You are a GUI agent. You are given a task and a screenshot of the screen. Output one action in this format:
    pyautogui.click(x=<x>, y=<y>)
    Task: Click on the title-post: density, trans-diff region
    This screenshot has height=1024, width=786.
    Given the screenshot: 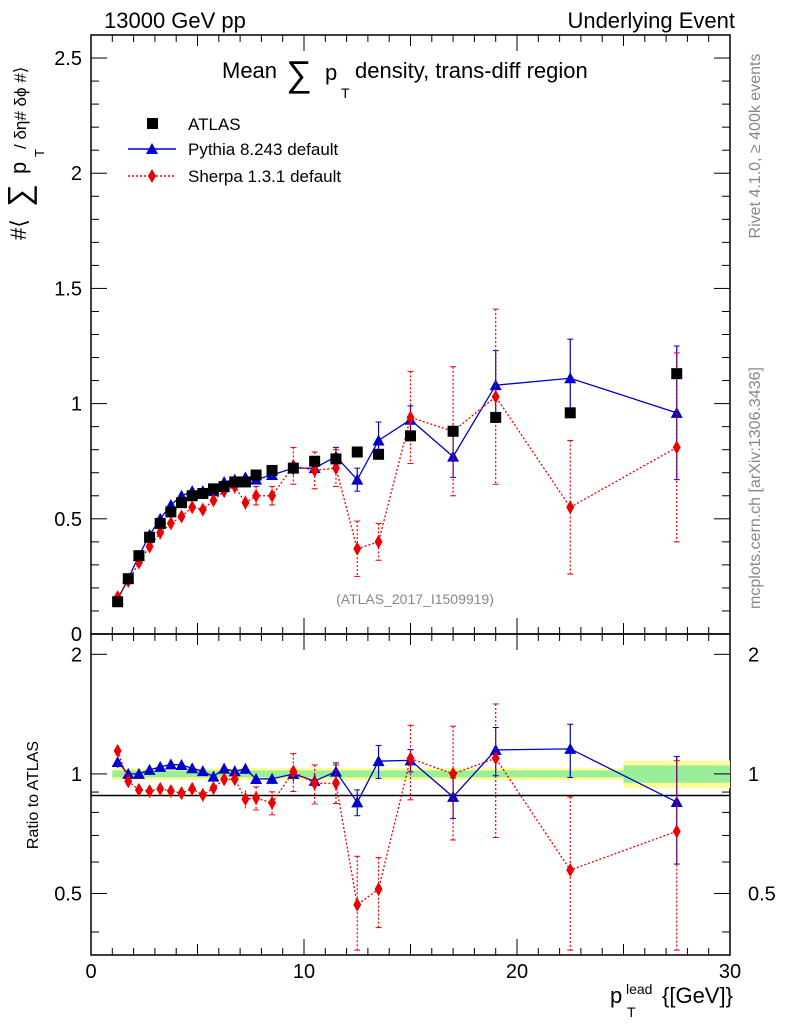 What is the action you would take?
    pyautogui.click(x=471, y=70)
    